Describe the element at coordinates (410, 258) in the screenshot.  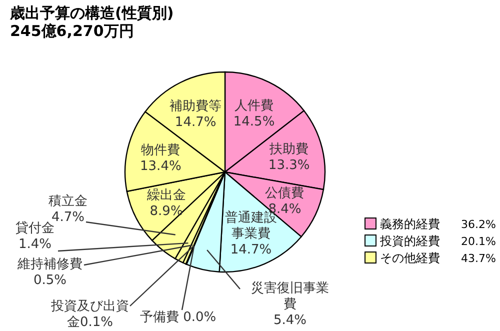
I see `text: その他経費` at that location.